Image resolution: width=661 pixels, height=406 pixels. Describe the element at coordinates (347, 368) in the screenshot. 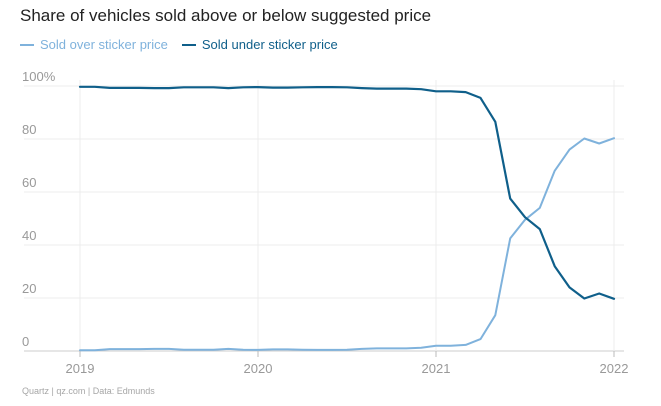

I see `x-axis-ticks: 2019 2020 2021 2022` at that location.